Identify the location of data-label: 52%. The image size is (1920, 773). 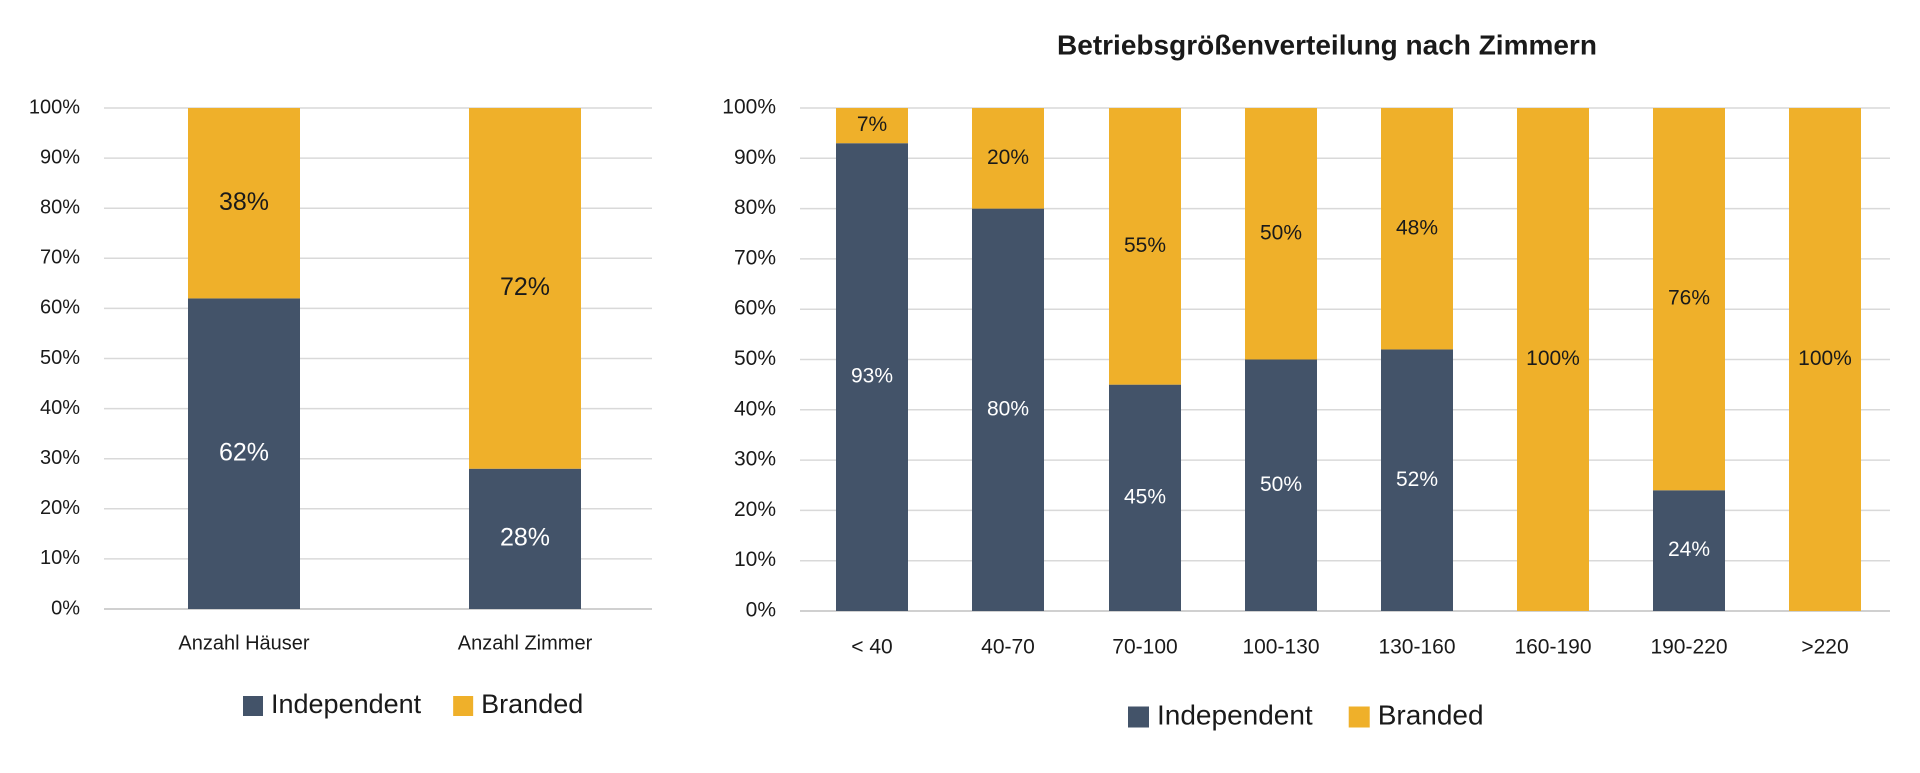
(1417, 479).